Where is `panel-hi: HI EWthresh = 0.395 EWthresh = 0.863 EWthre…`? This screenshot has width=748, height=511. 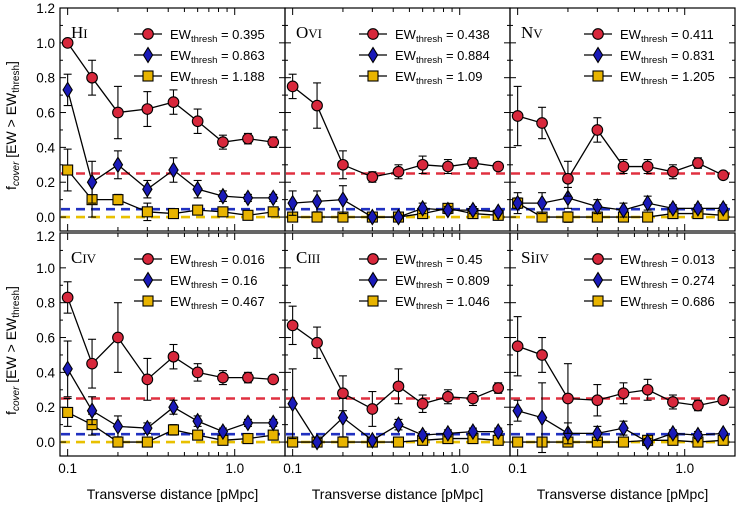 panel-hi: HI EWthresh = 0.395 EWthresh = 0.863 EWthre… is located at coordinates (172, 119).